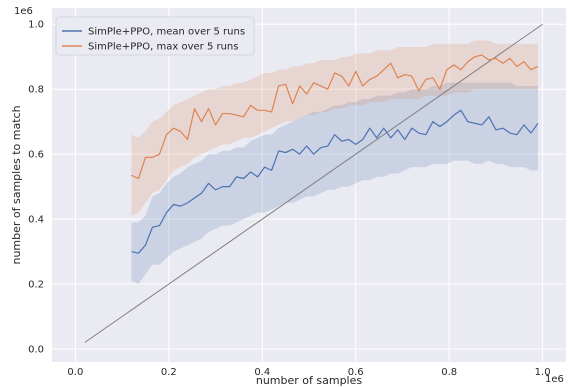 Image resolution: width=573 pixels, height=387 pixels. Describe the element at coordinates (166, 32) in the screenshot. I see `legend-label-mean: SimPle+PPO, mean over 5 runs` at that location.